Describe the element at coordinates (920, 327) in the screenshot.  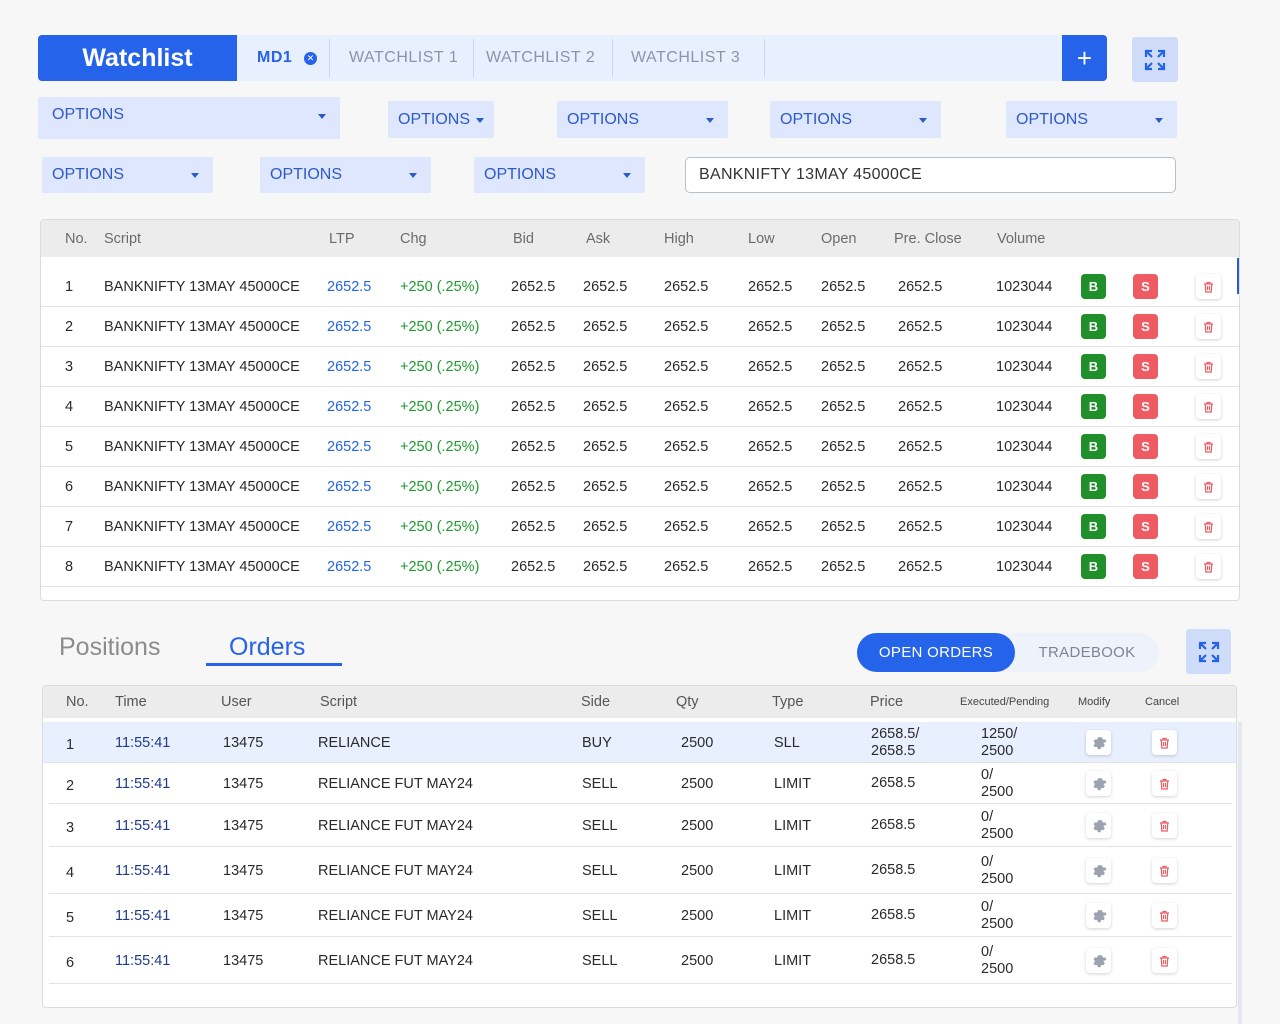
I see `cell-pre-close: 2652.5` at that location.